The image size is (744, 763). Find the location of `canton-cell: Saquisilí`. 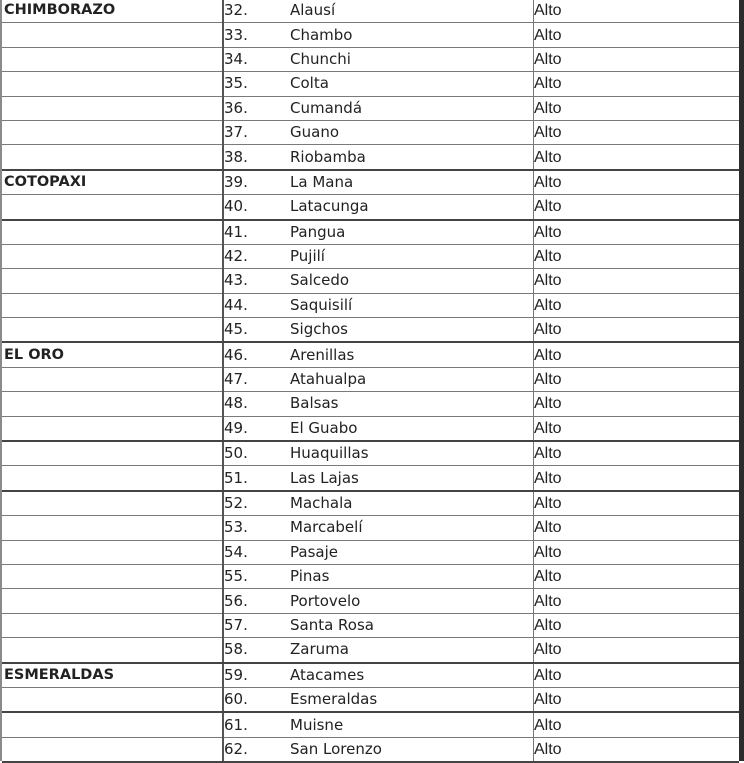

canton-cell: Saquisilí is located at coordinates (412, 306).